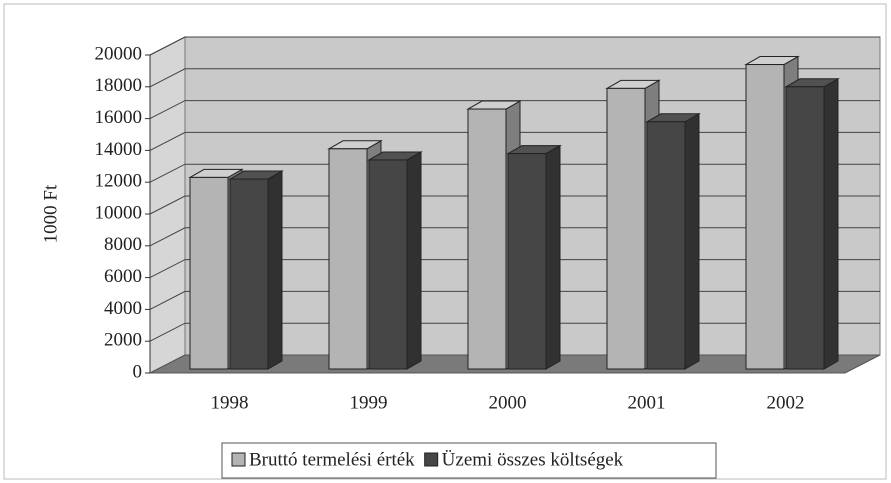 This screenshot has width=891, height=483. Describe the element at coordinates (230, 402) in the screenshot. I see `x-tick-label: 1998` at that location.